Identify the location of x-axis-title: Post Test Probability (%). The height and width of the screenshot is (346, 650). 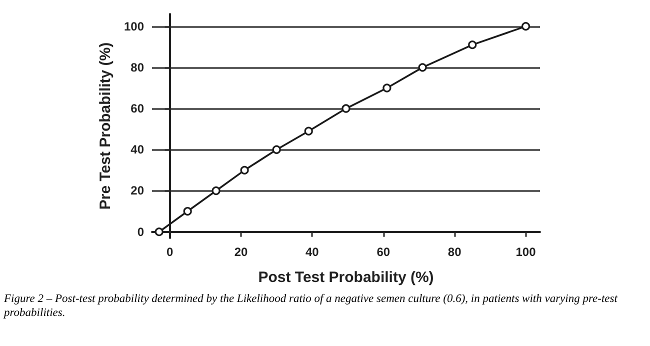
(346, 277).